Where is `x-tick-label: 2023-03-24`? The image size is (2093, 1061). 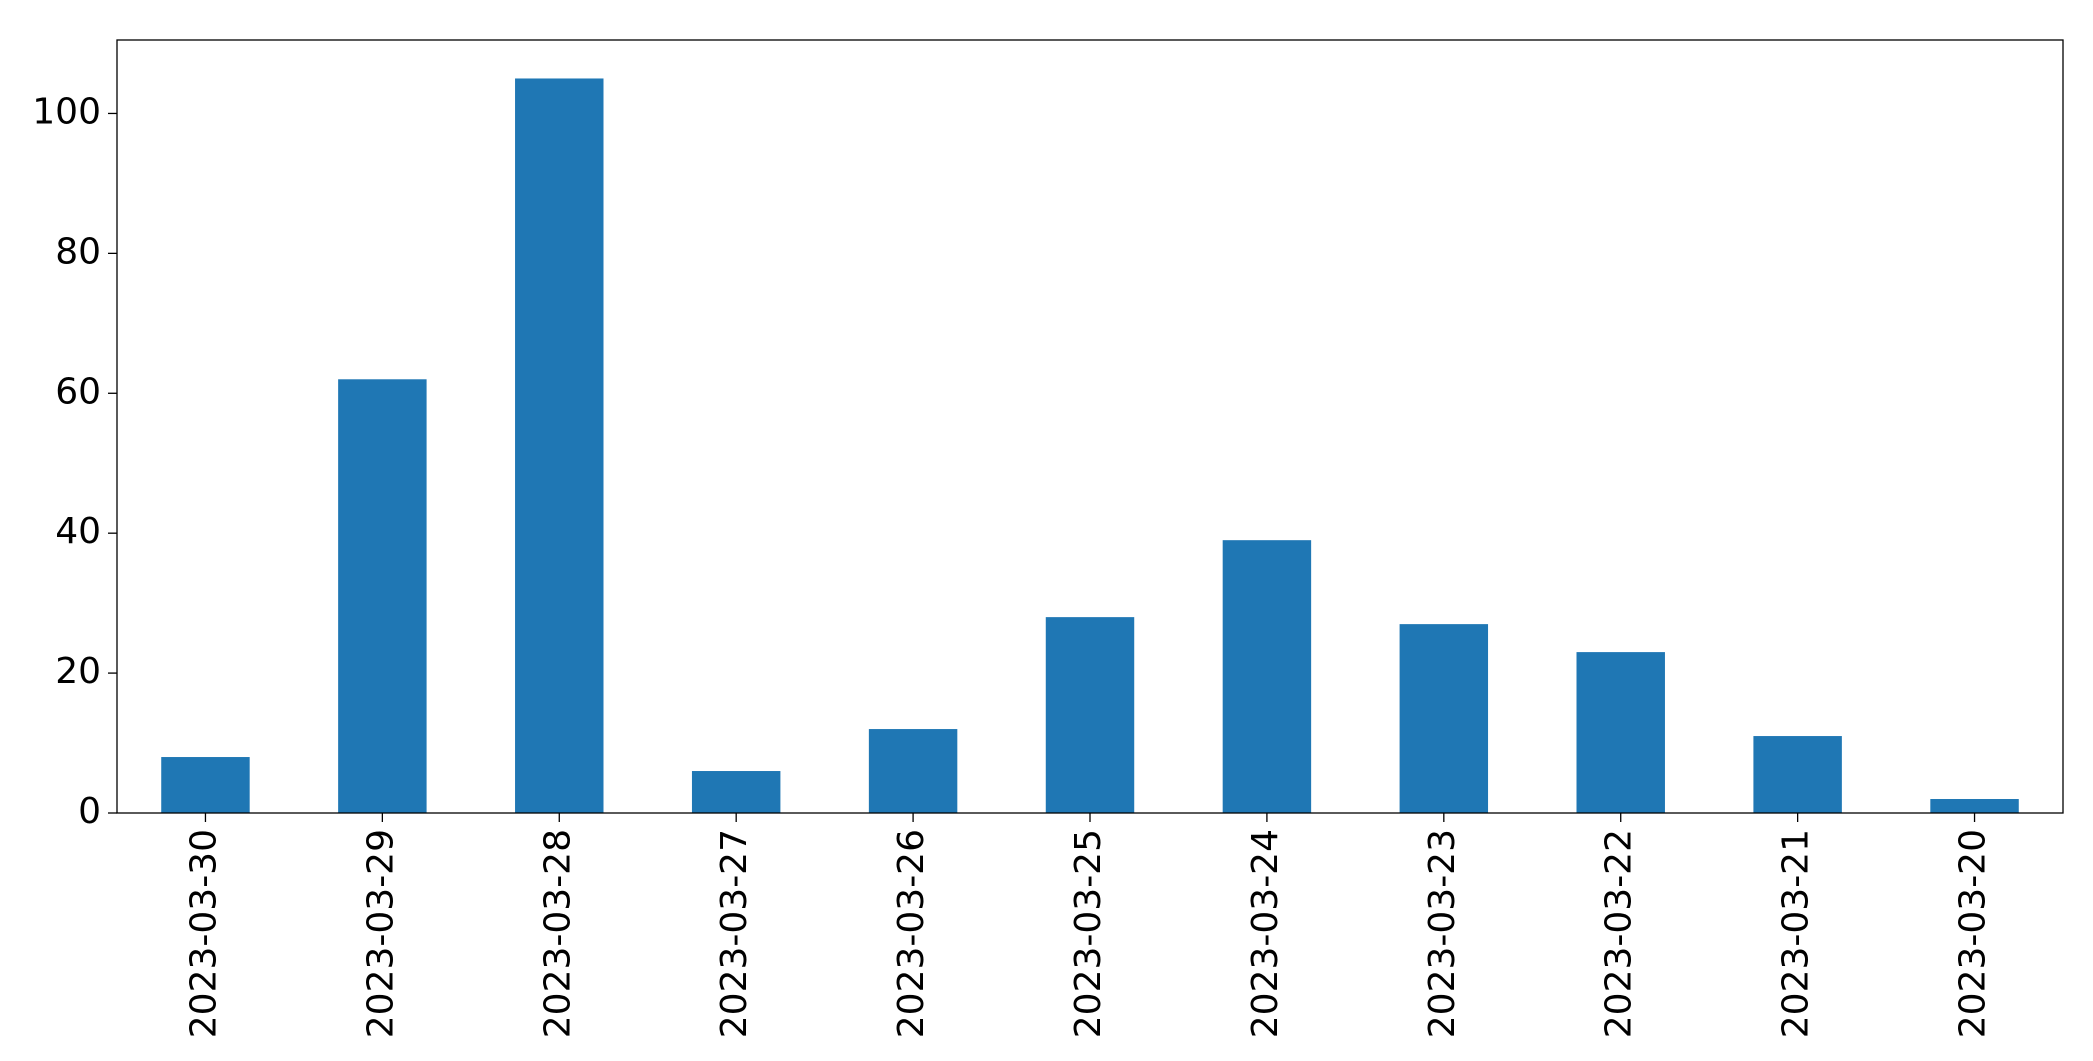 x-tick-label: 2023-03-24 is located at coordinates (1265, 933).